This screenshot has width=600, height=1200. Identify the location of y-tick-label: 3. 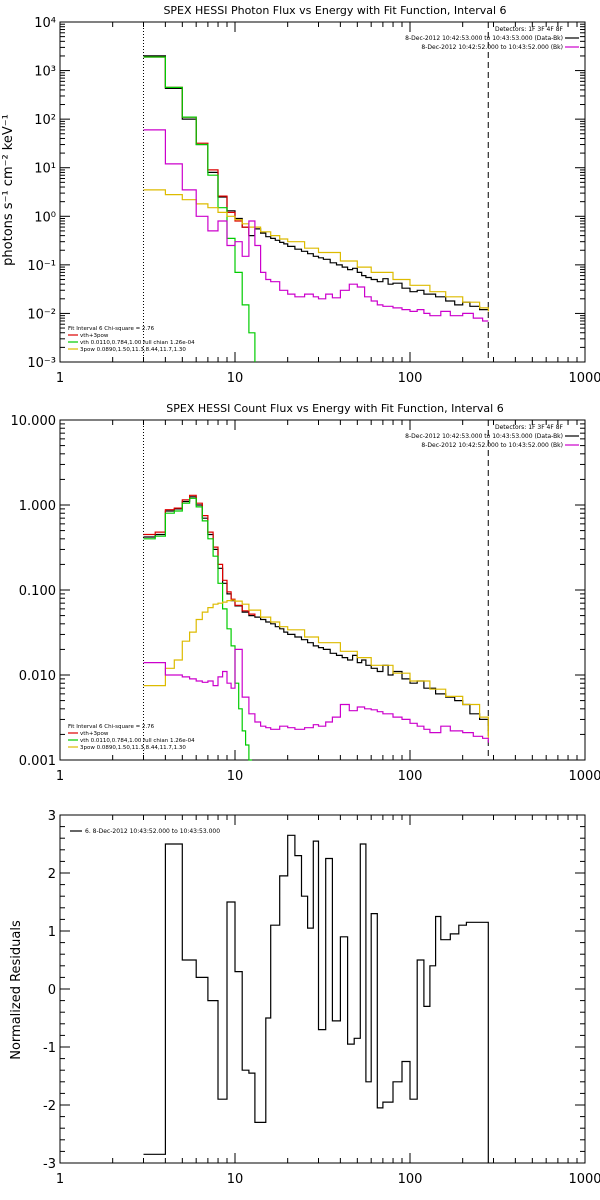
(52, 816).